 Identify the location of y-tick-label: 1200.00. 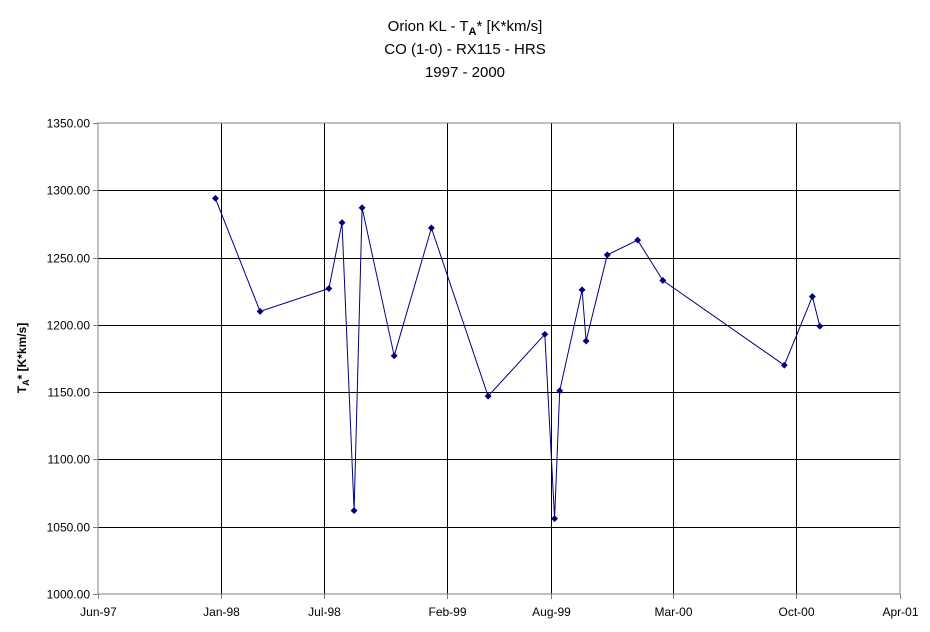
(69, 326).